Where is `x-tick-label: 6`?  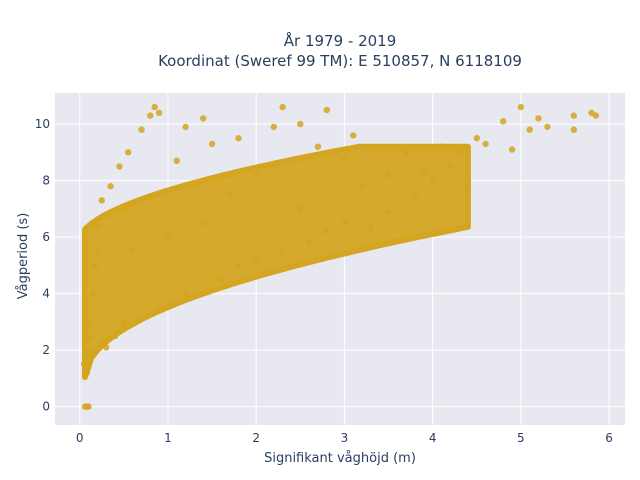 x-tick-label: 6 is located at coordinates (609, 438).